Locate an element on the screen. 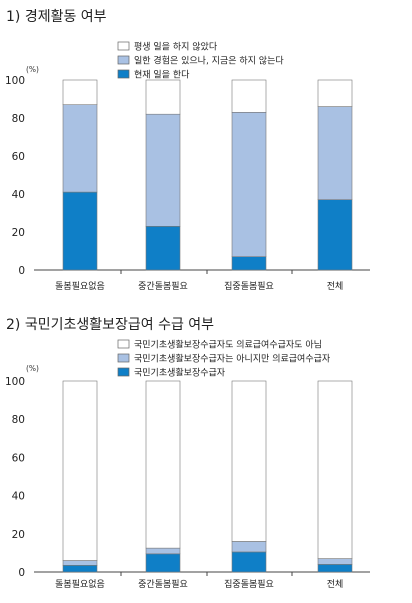 The image size is (412, 603). chart2-category-label-2: 집중돌봄필요 is located at coordinates (249, 584).